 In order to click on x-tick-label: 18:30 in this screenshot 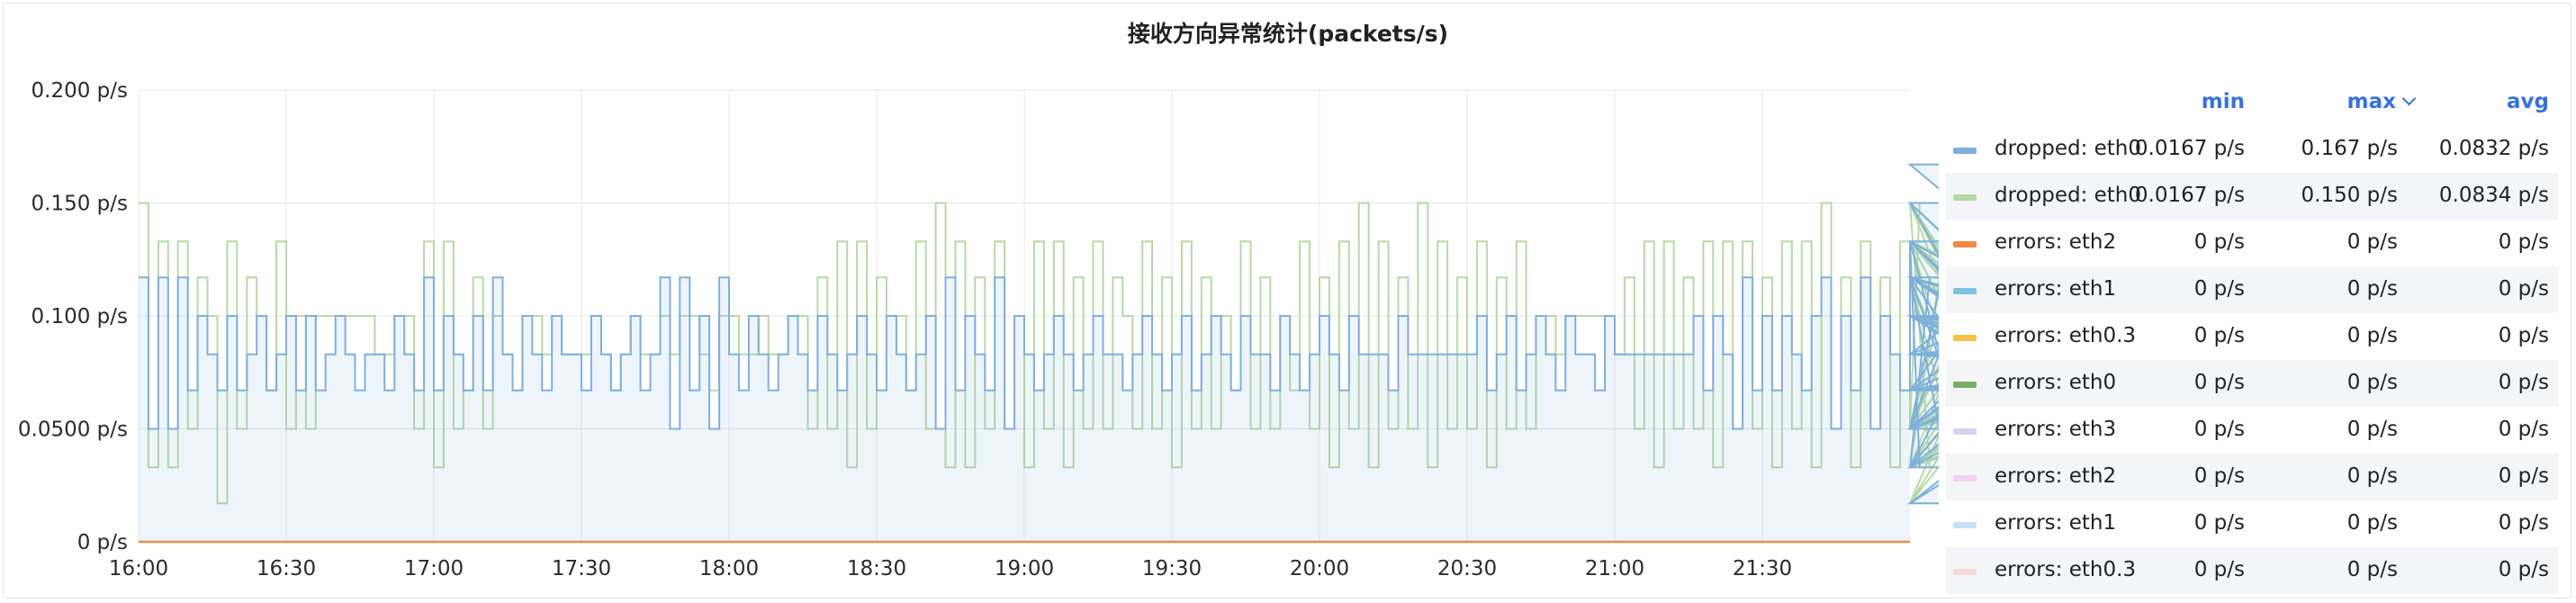, I will do `click(876, 569)`.